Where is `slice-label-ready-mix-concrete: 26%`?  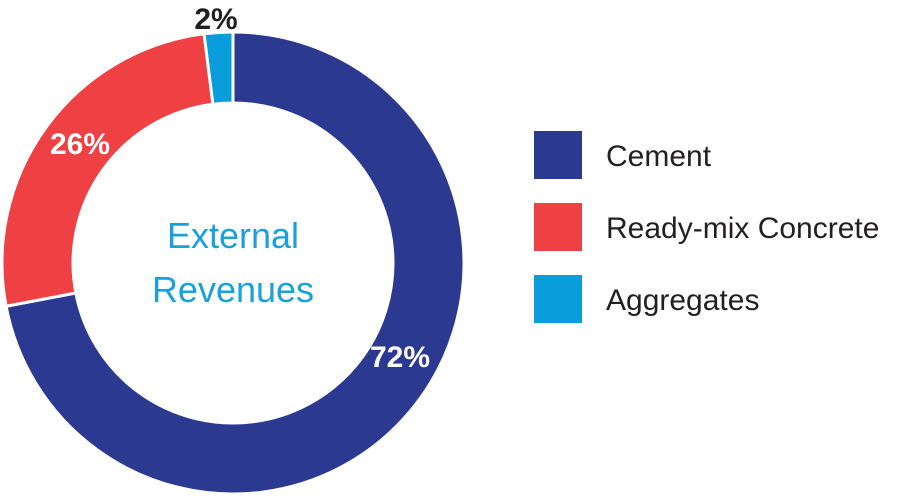 slice-label-ready-mix-concrete: 26% is located at coordinates (80, 144).